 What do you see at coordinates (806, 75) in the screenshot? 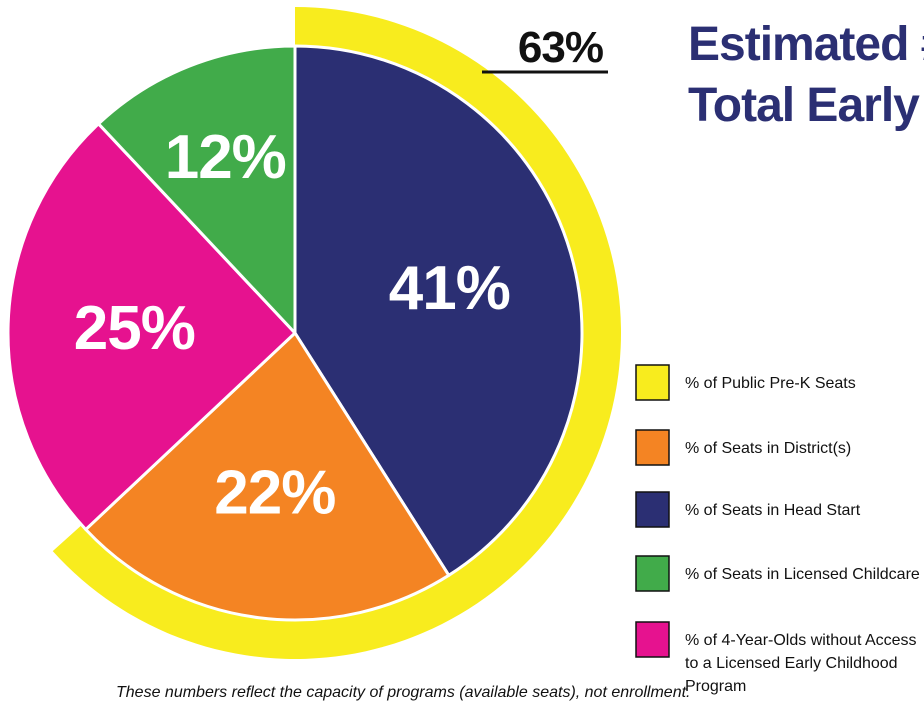
I see `chart-title: Estimated # o Total Early Ch` at bounding box center [806, 75].